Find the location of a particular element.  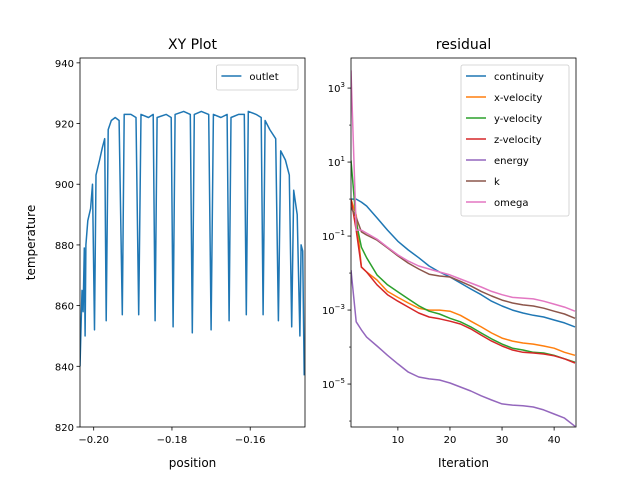

y-tick-label: 860 is located at coordinates (64, 307).